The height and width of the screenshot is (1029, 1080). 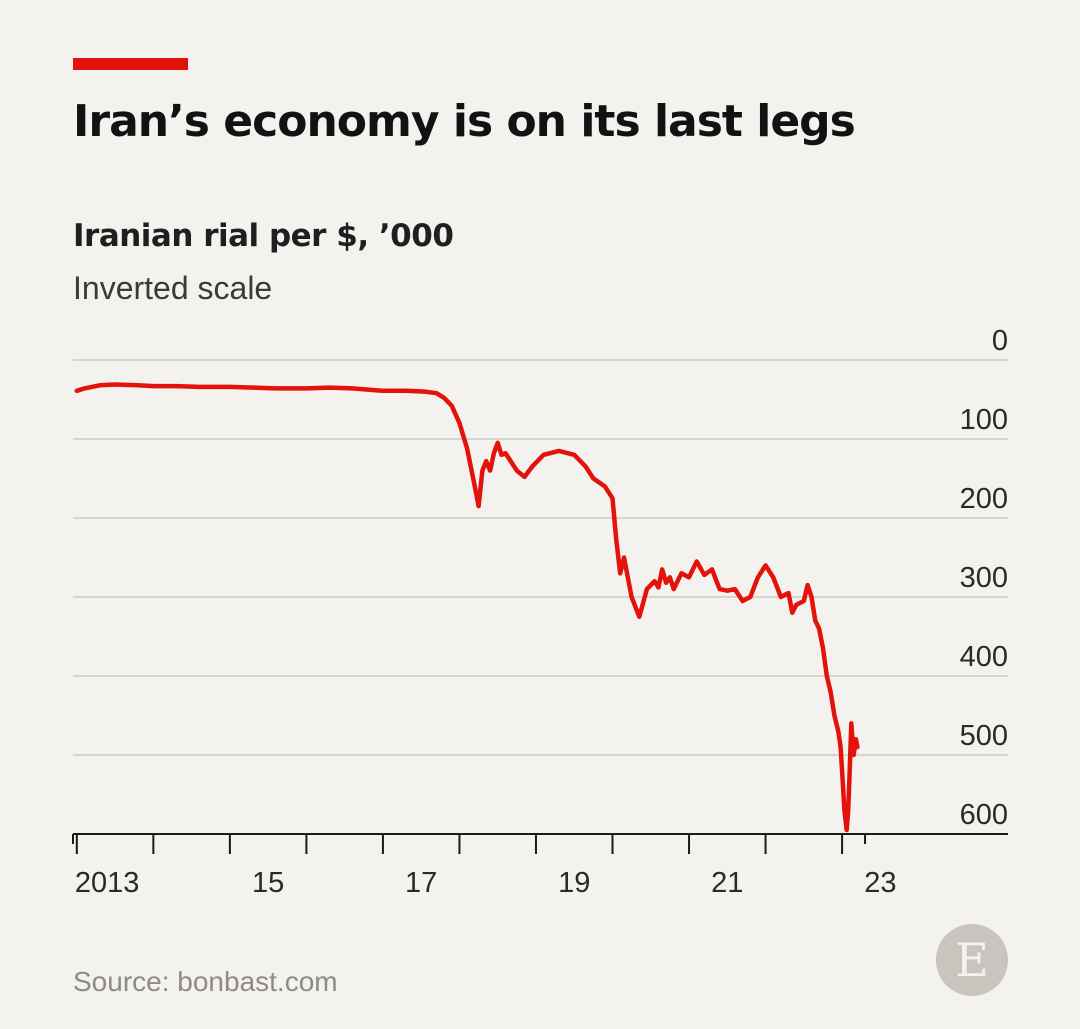 What do you see at coordinates (574, 883) in the screenshot?
I see `x-tick-label: 19` at bounding box center [574, 883].